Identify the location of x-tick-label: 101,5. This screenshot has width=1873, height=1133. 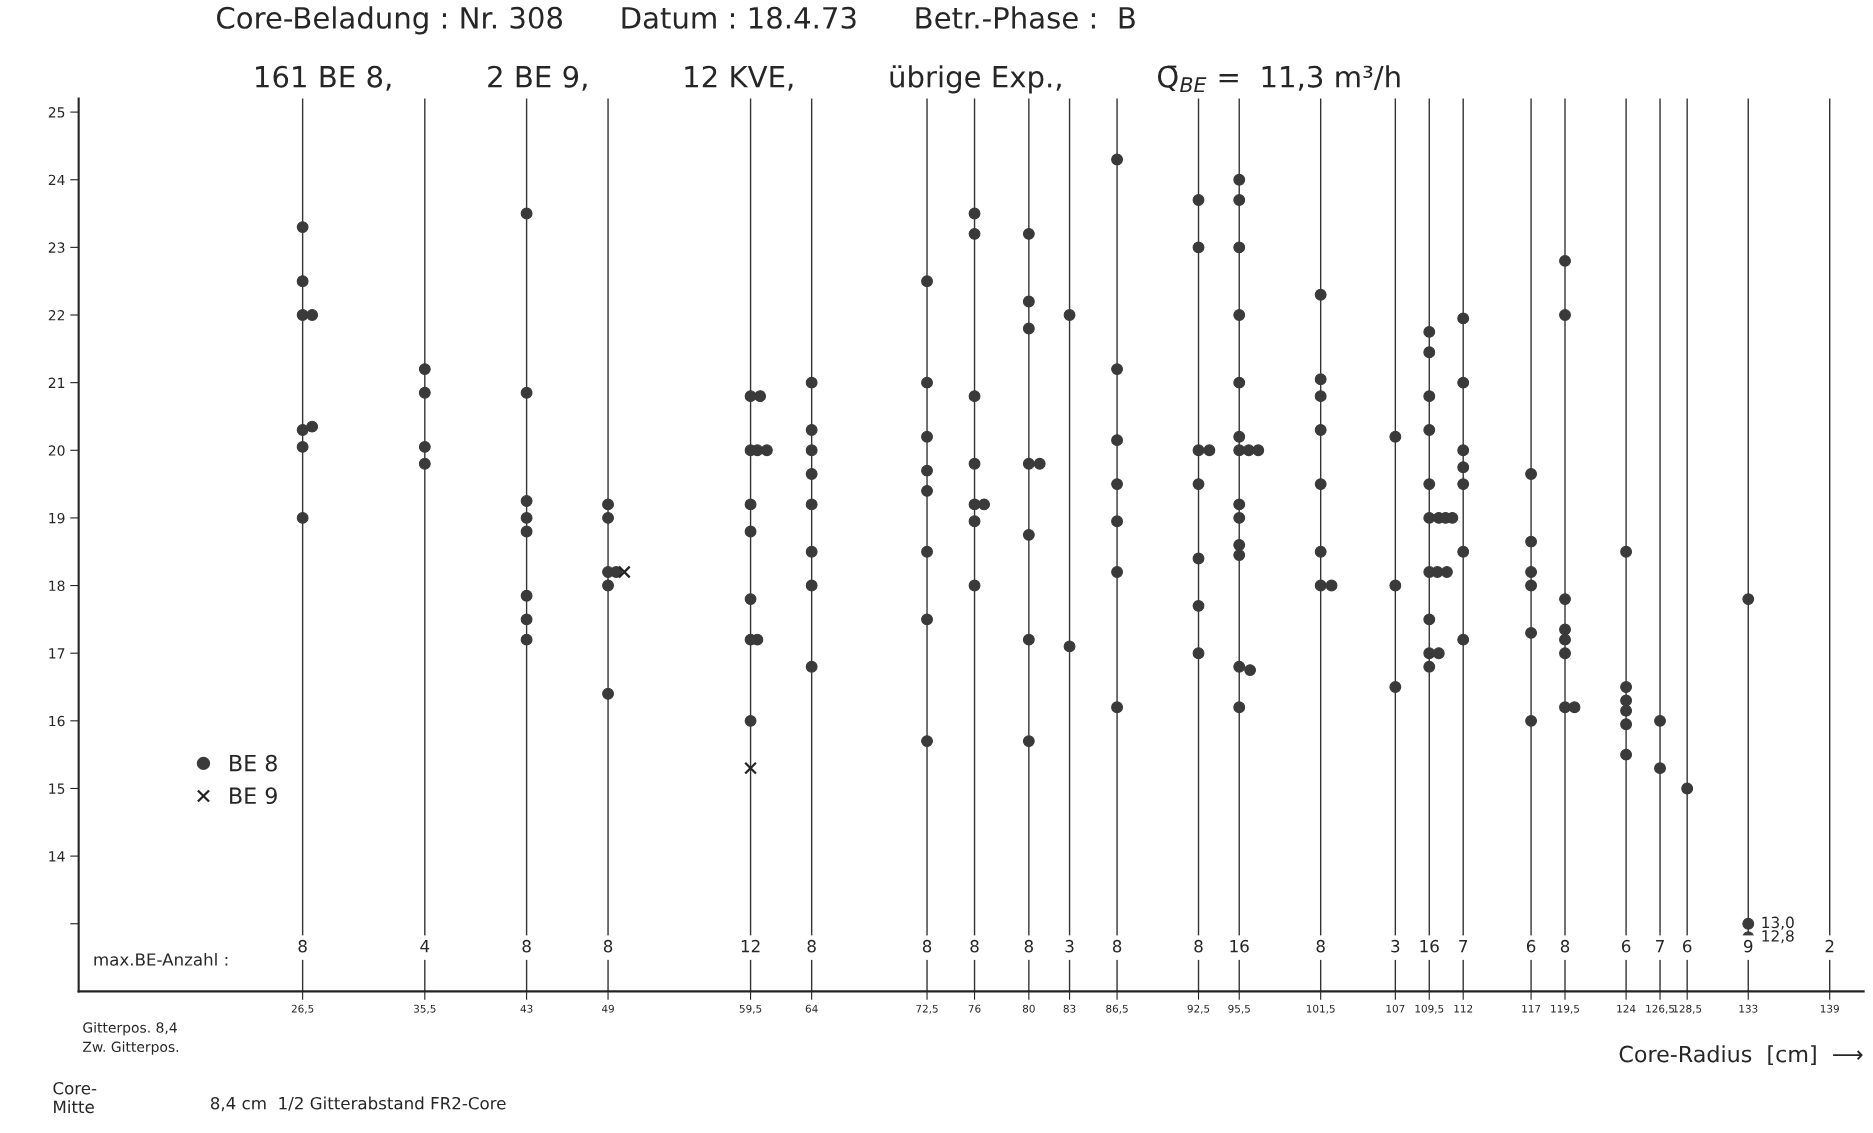
(1320, 1009).